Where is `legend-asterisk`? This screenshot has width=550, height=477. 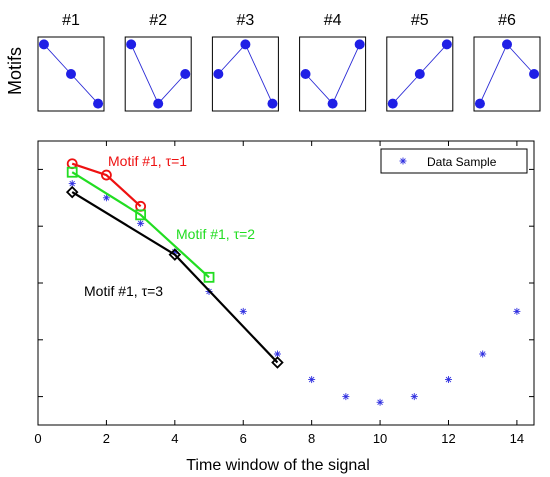
legend-asterisk is located at coordinates (403, 161).